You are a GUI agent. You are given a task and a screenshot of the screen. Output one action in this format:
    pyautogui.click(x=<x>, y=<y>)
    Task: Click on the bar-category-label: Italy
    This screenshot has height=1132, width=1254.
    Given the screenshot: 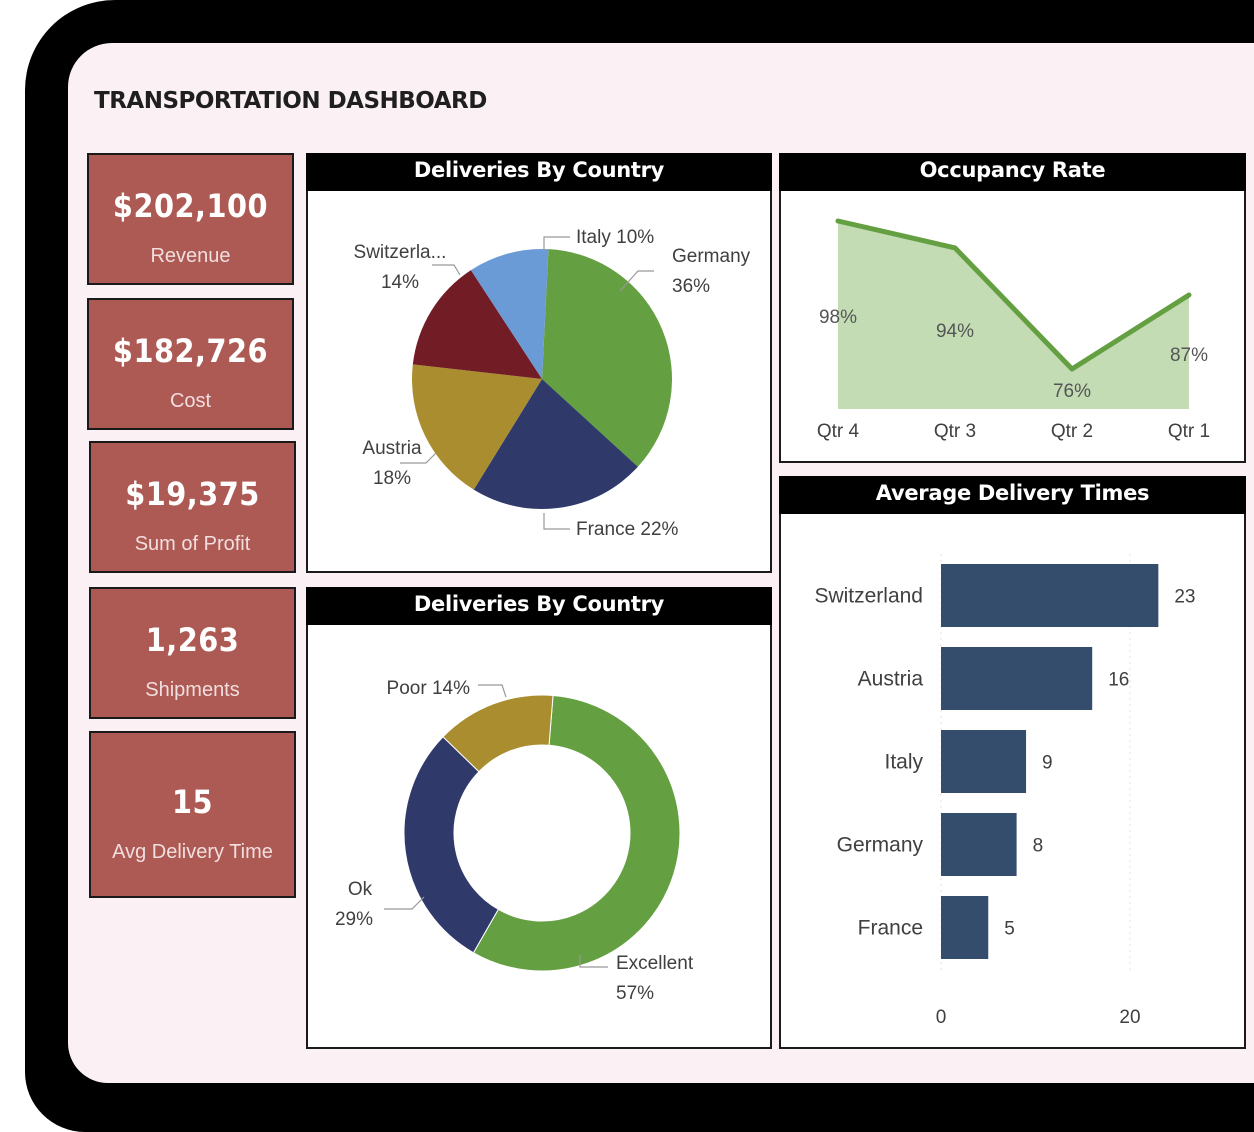 What is the action you would take?
    pyautogui.click(x=903, y=762)
    